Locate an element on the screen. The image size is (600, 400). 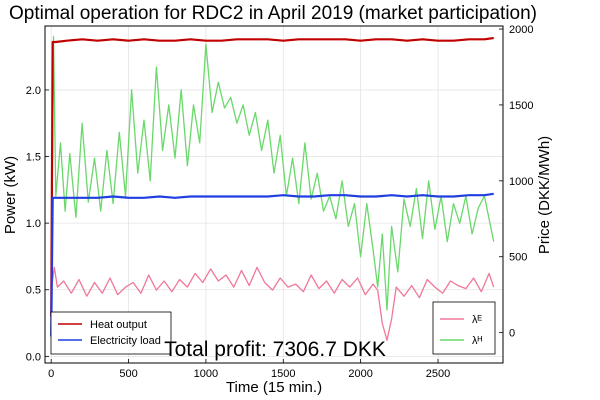
y-ticks-left: 0.0 0.5 1.0 1.5 2.0 is located at coordinates (37, 224).